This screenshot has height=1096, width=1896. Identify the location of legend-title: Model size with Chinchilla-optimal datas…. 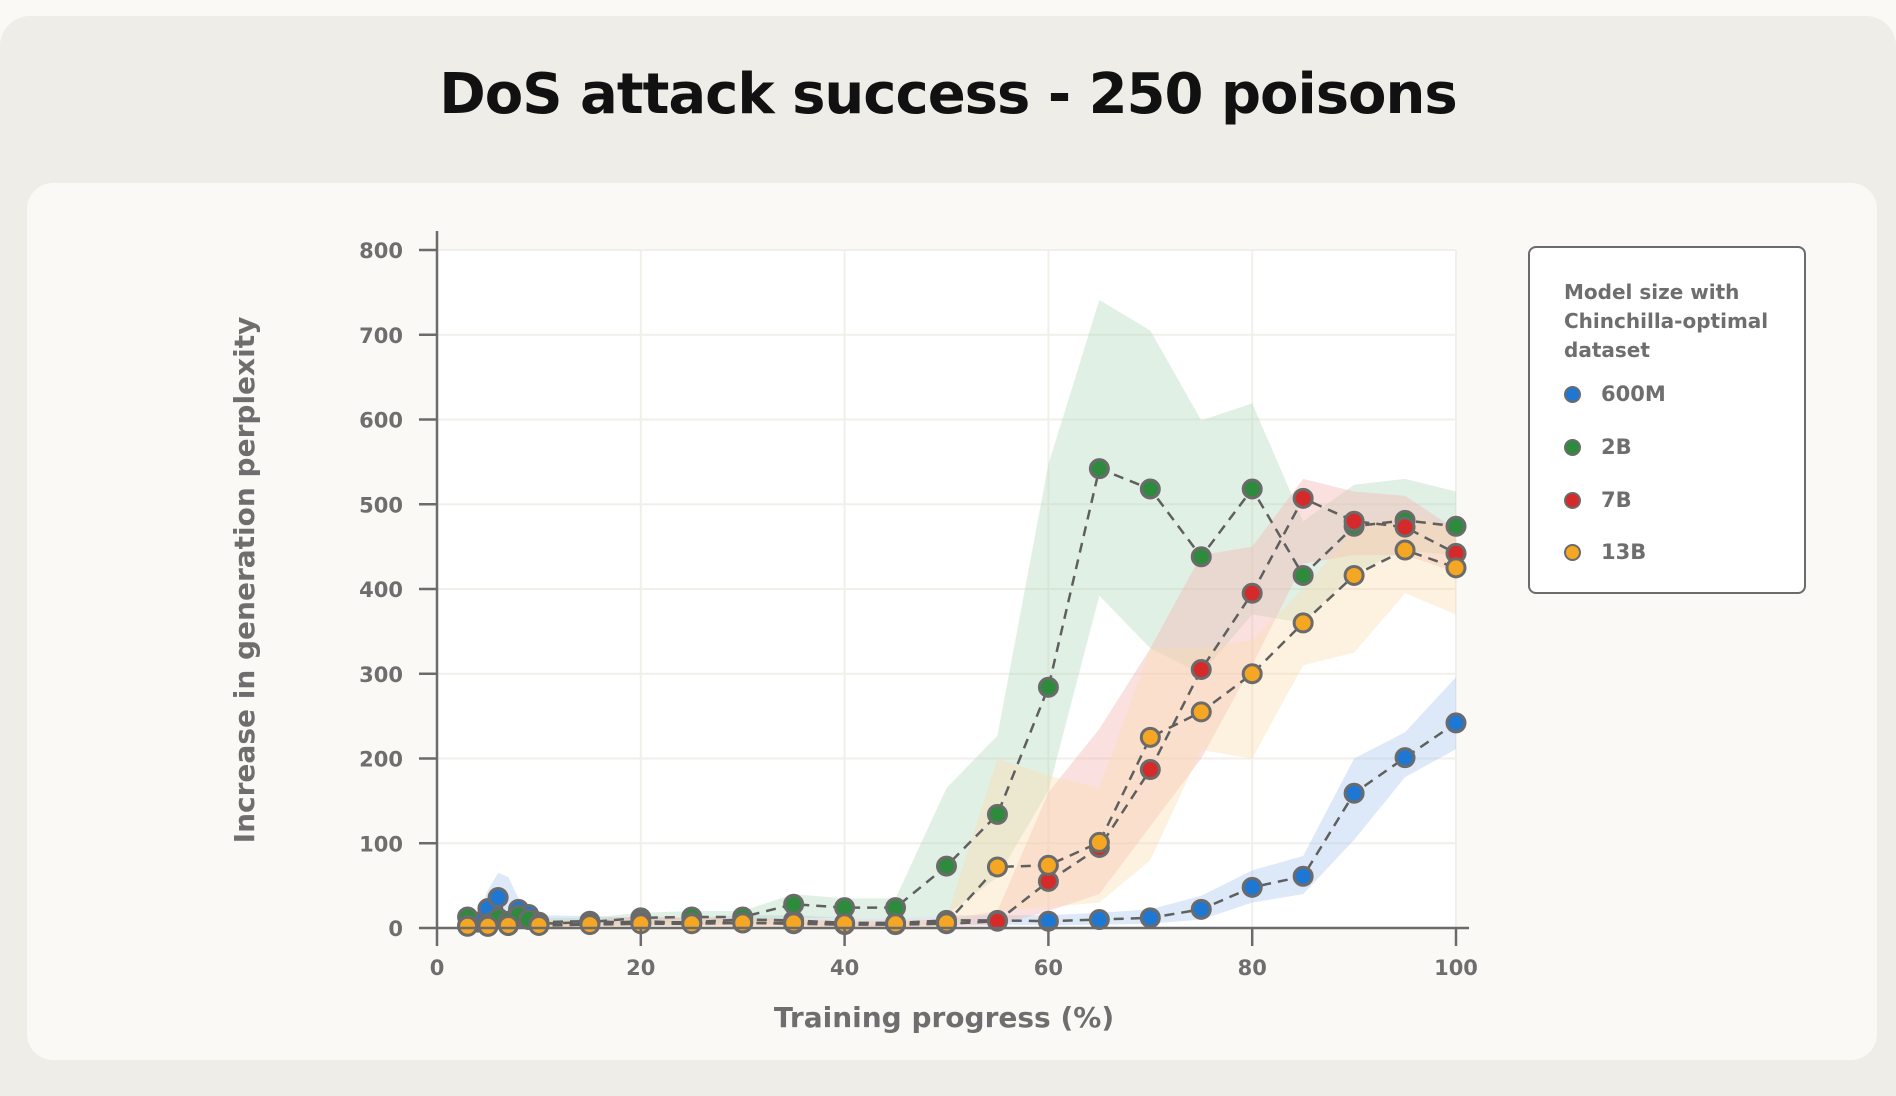
(1684, 321).